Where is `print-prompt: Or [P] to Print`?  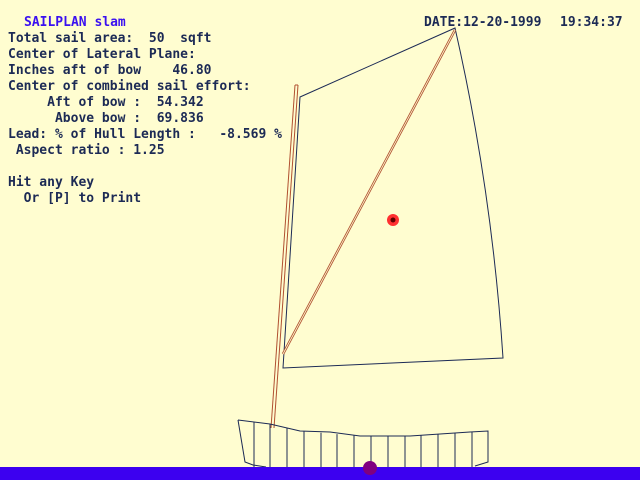
print-prompt: Or [P] to Print is located at coordinates (75, 198).